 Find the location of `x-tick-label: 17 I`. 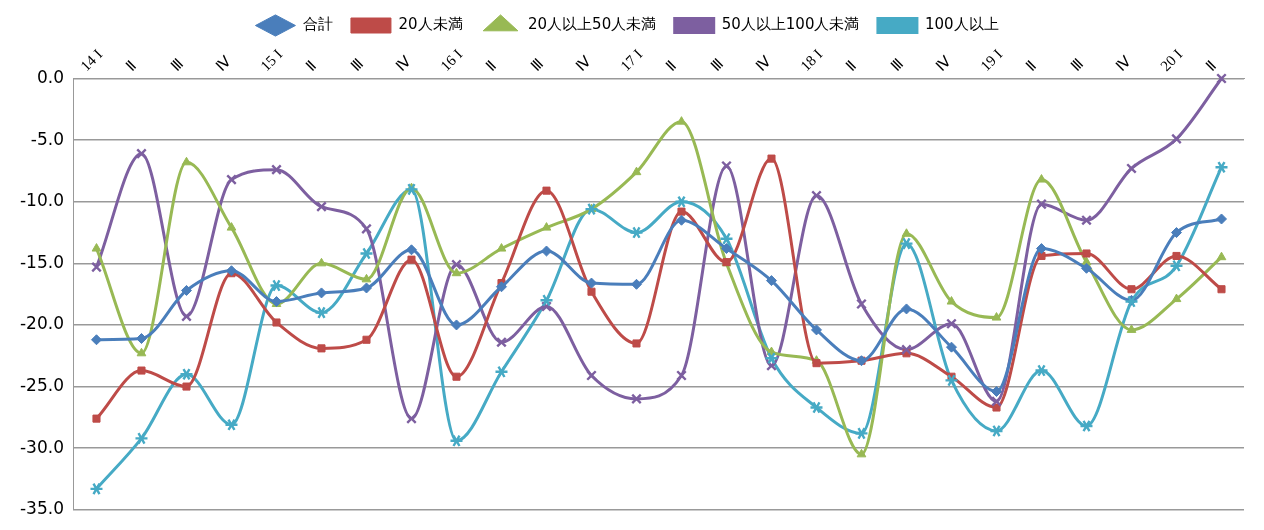

x-tick-label: 17 I is located at coordinates (631, 60).